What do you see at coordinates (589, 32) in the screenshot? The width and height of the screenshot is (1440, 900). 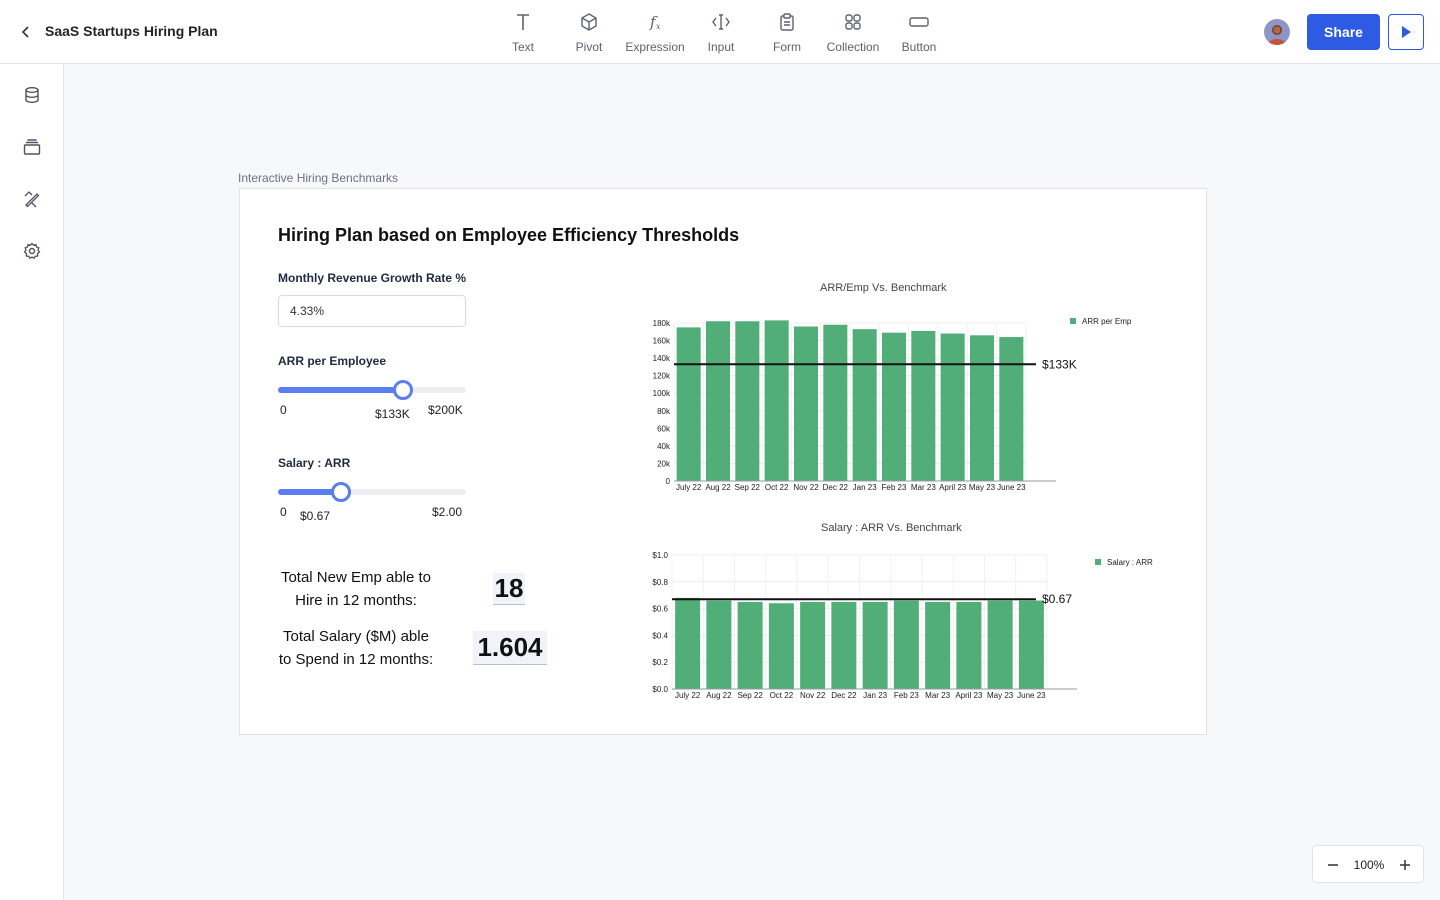 I see `tool-pivot: Pivot` at bounding box center [589, 32].